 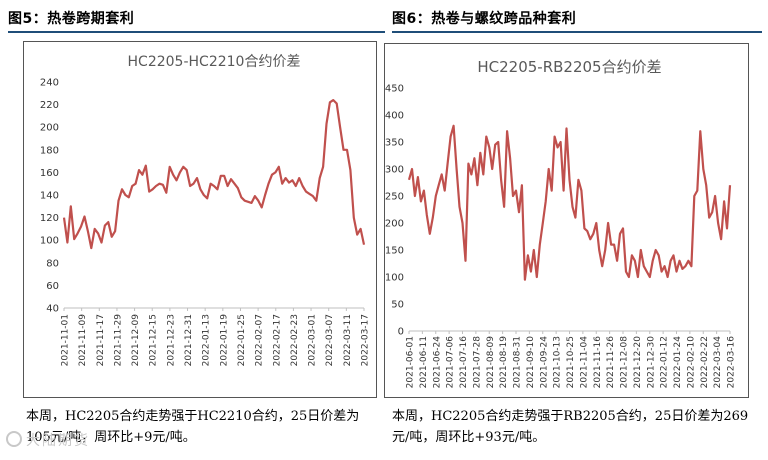 What do you see at coordinates (71, 19) in the screenshot?
I see `figure-5-title: 图5：热卷跨期套利` at bounding box center [71, 19].